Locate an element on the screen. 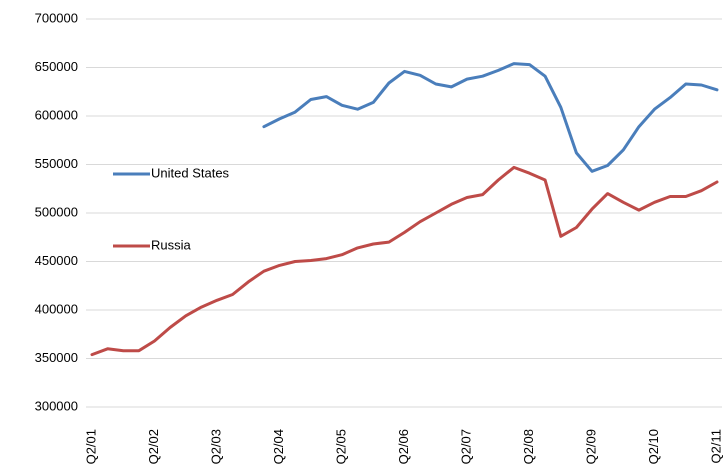  x-tick-label: Q2/01 is located at coordinates (90, 446).